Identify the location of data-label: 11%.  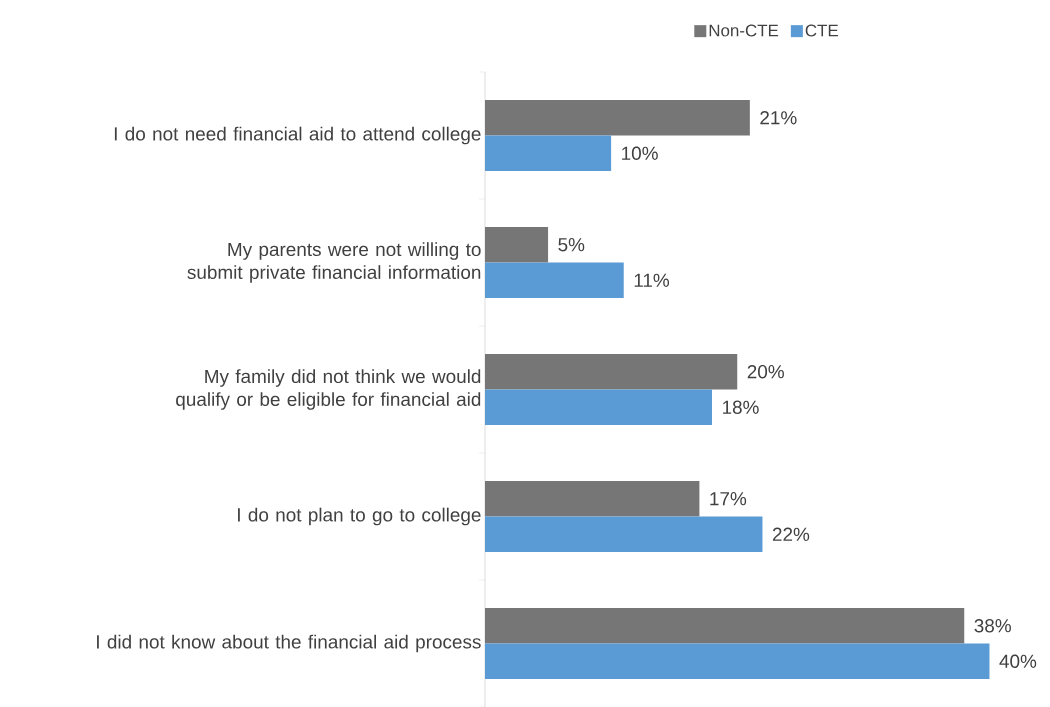
(652, 280).